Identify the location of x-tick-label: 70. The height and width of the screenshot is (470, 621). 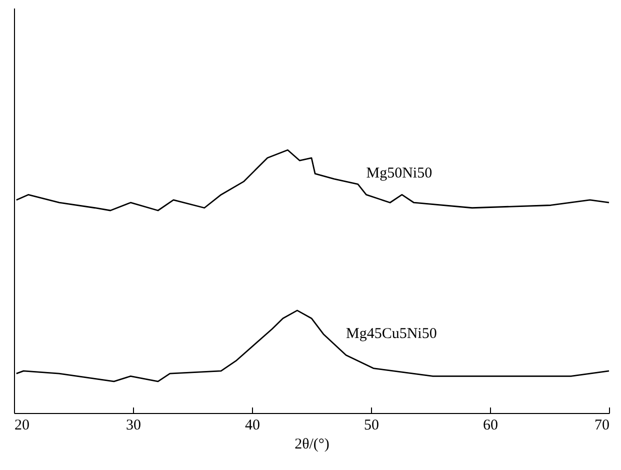
(602, 426).